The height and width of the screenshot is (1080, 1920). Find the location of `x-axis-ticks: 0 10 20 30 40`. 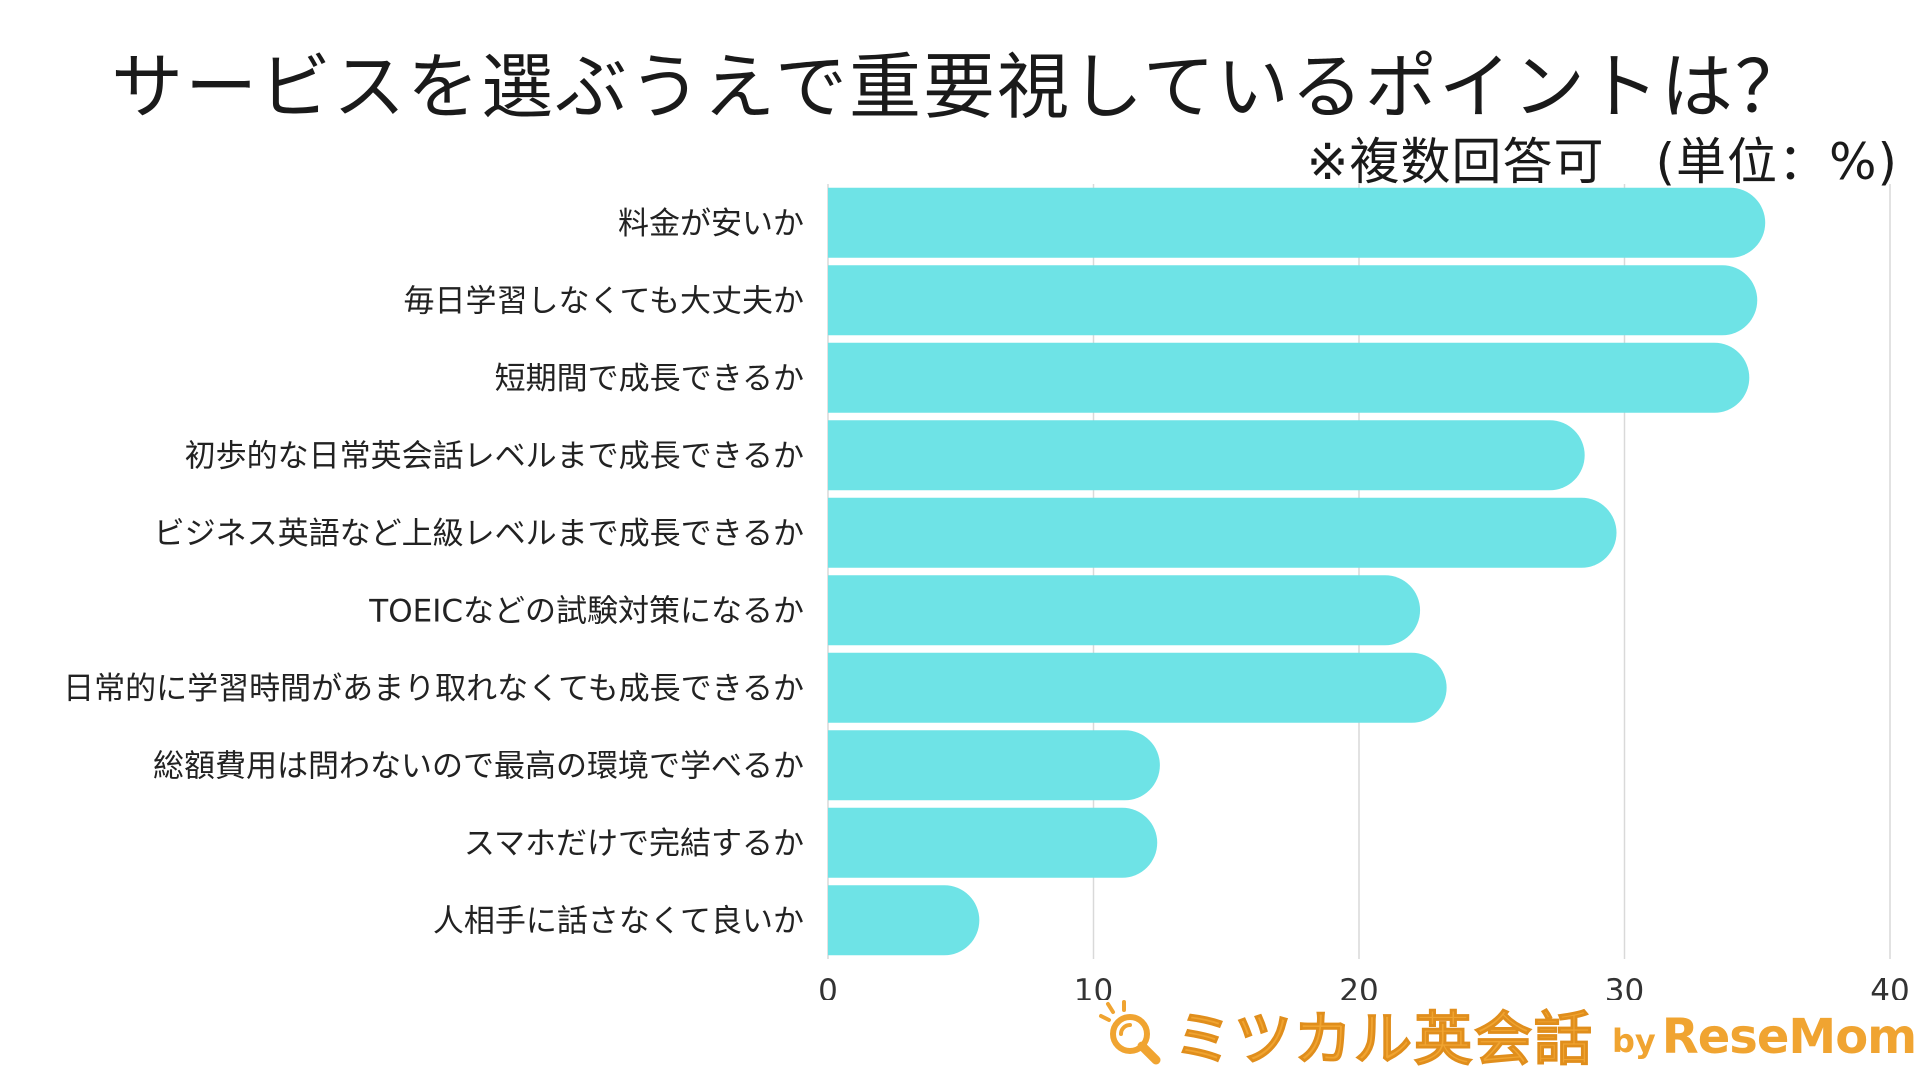

x-axis-ticks: 0 10 20 30 40 is located at coordinates (1364, 986).